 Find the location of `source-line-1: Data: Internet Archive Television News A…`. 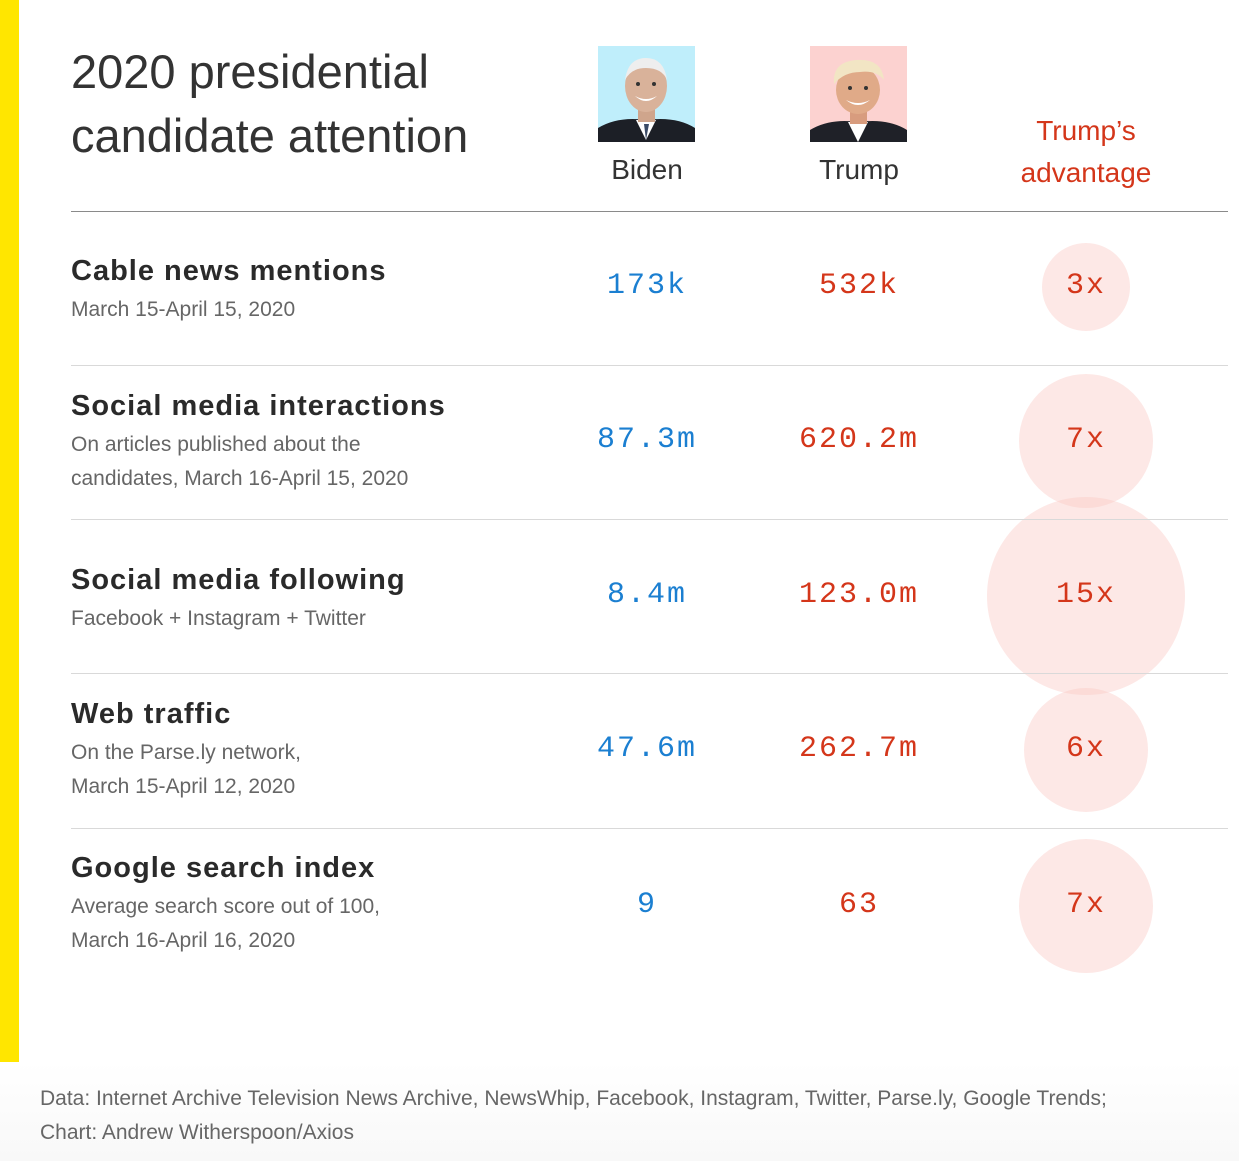

source-line-1: Data: Internet Archive Television News A… is located at coordinates (573, 1098).